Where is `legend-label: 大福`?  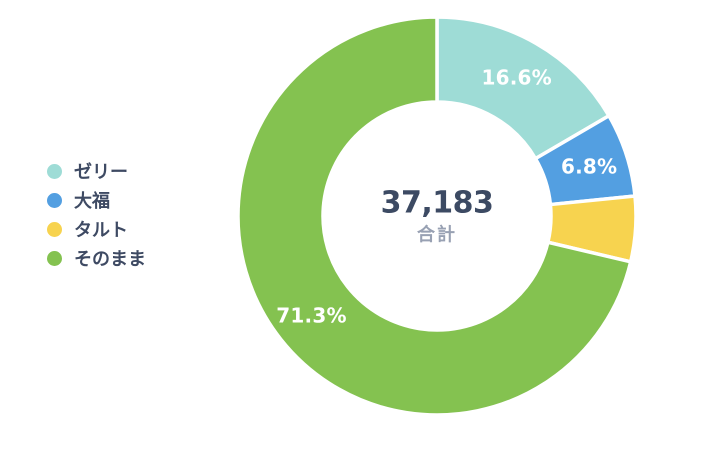
legend-label: 大福 is located at coordinates (92, 201).